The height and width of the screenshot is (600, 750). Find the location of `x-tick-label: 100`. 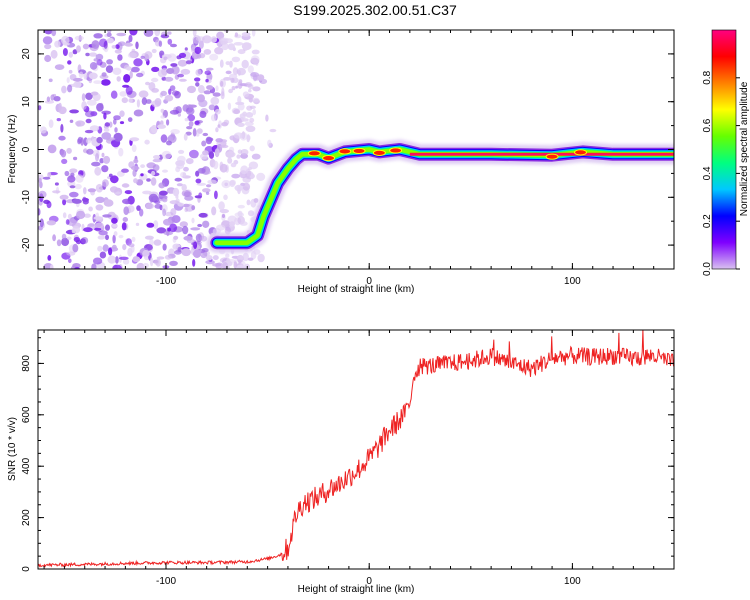

x-tick-label: 100 is located at coordinates (572, 281).